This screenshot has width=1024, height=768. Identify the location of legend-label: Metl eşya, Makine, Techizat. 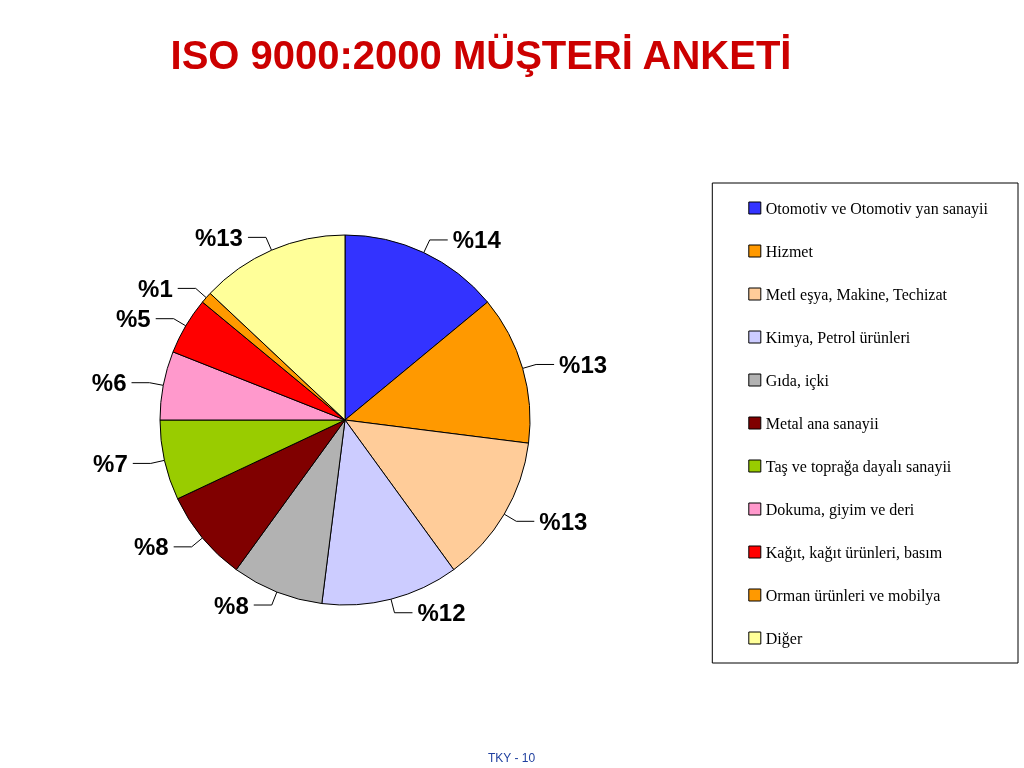
(856, 294).